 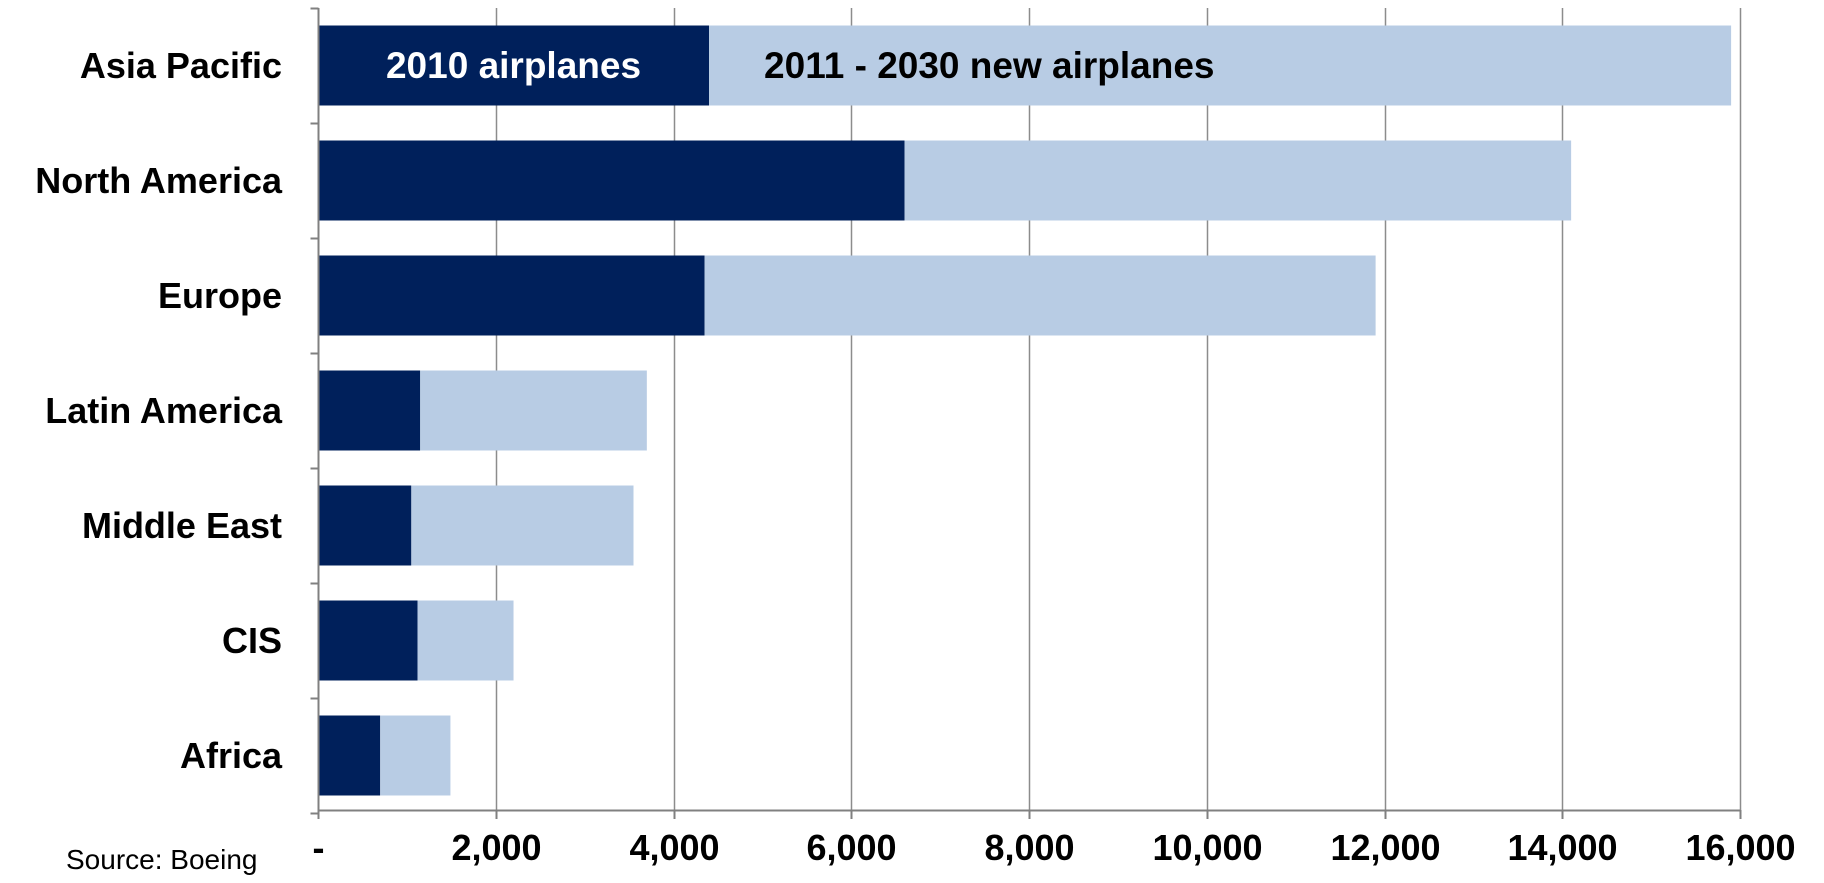 I want to click on x-tick-label: 12,000, so click(x=1385, y=847).